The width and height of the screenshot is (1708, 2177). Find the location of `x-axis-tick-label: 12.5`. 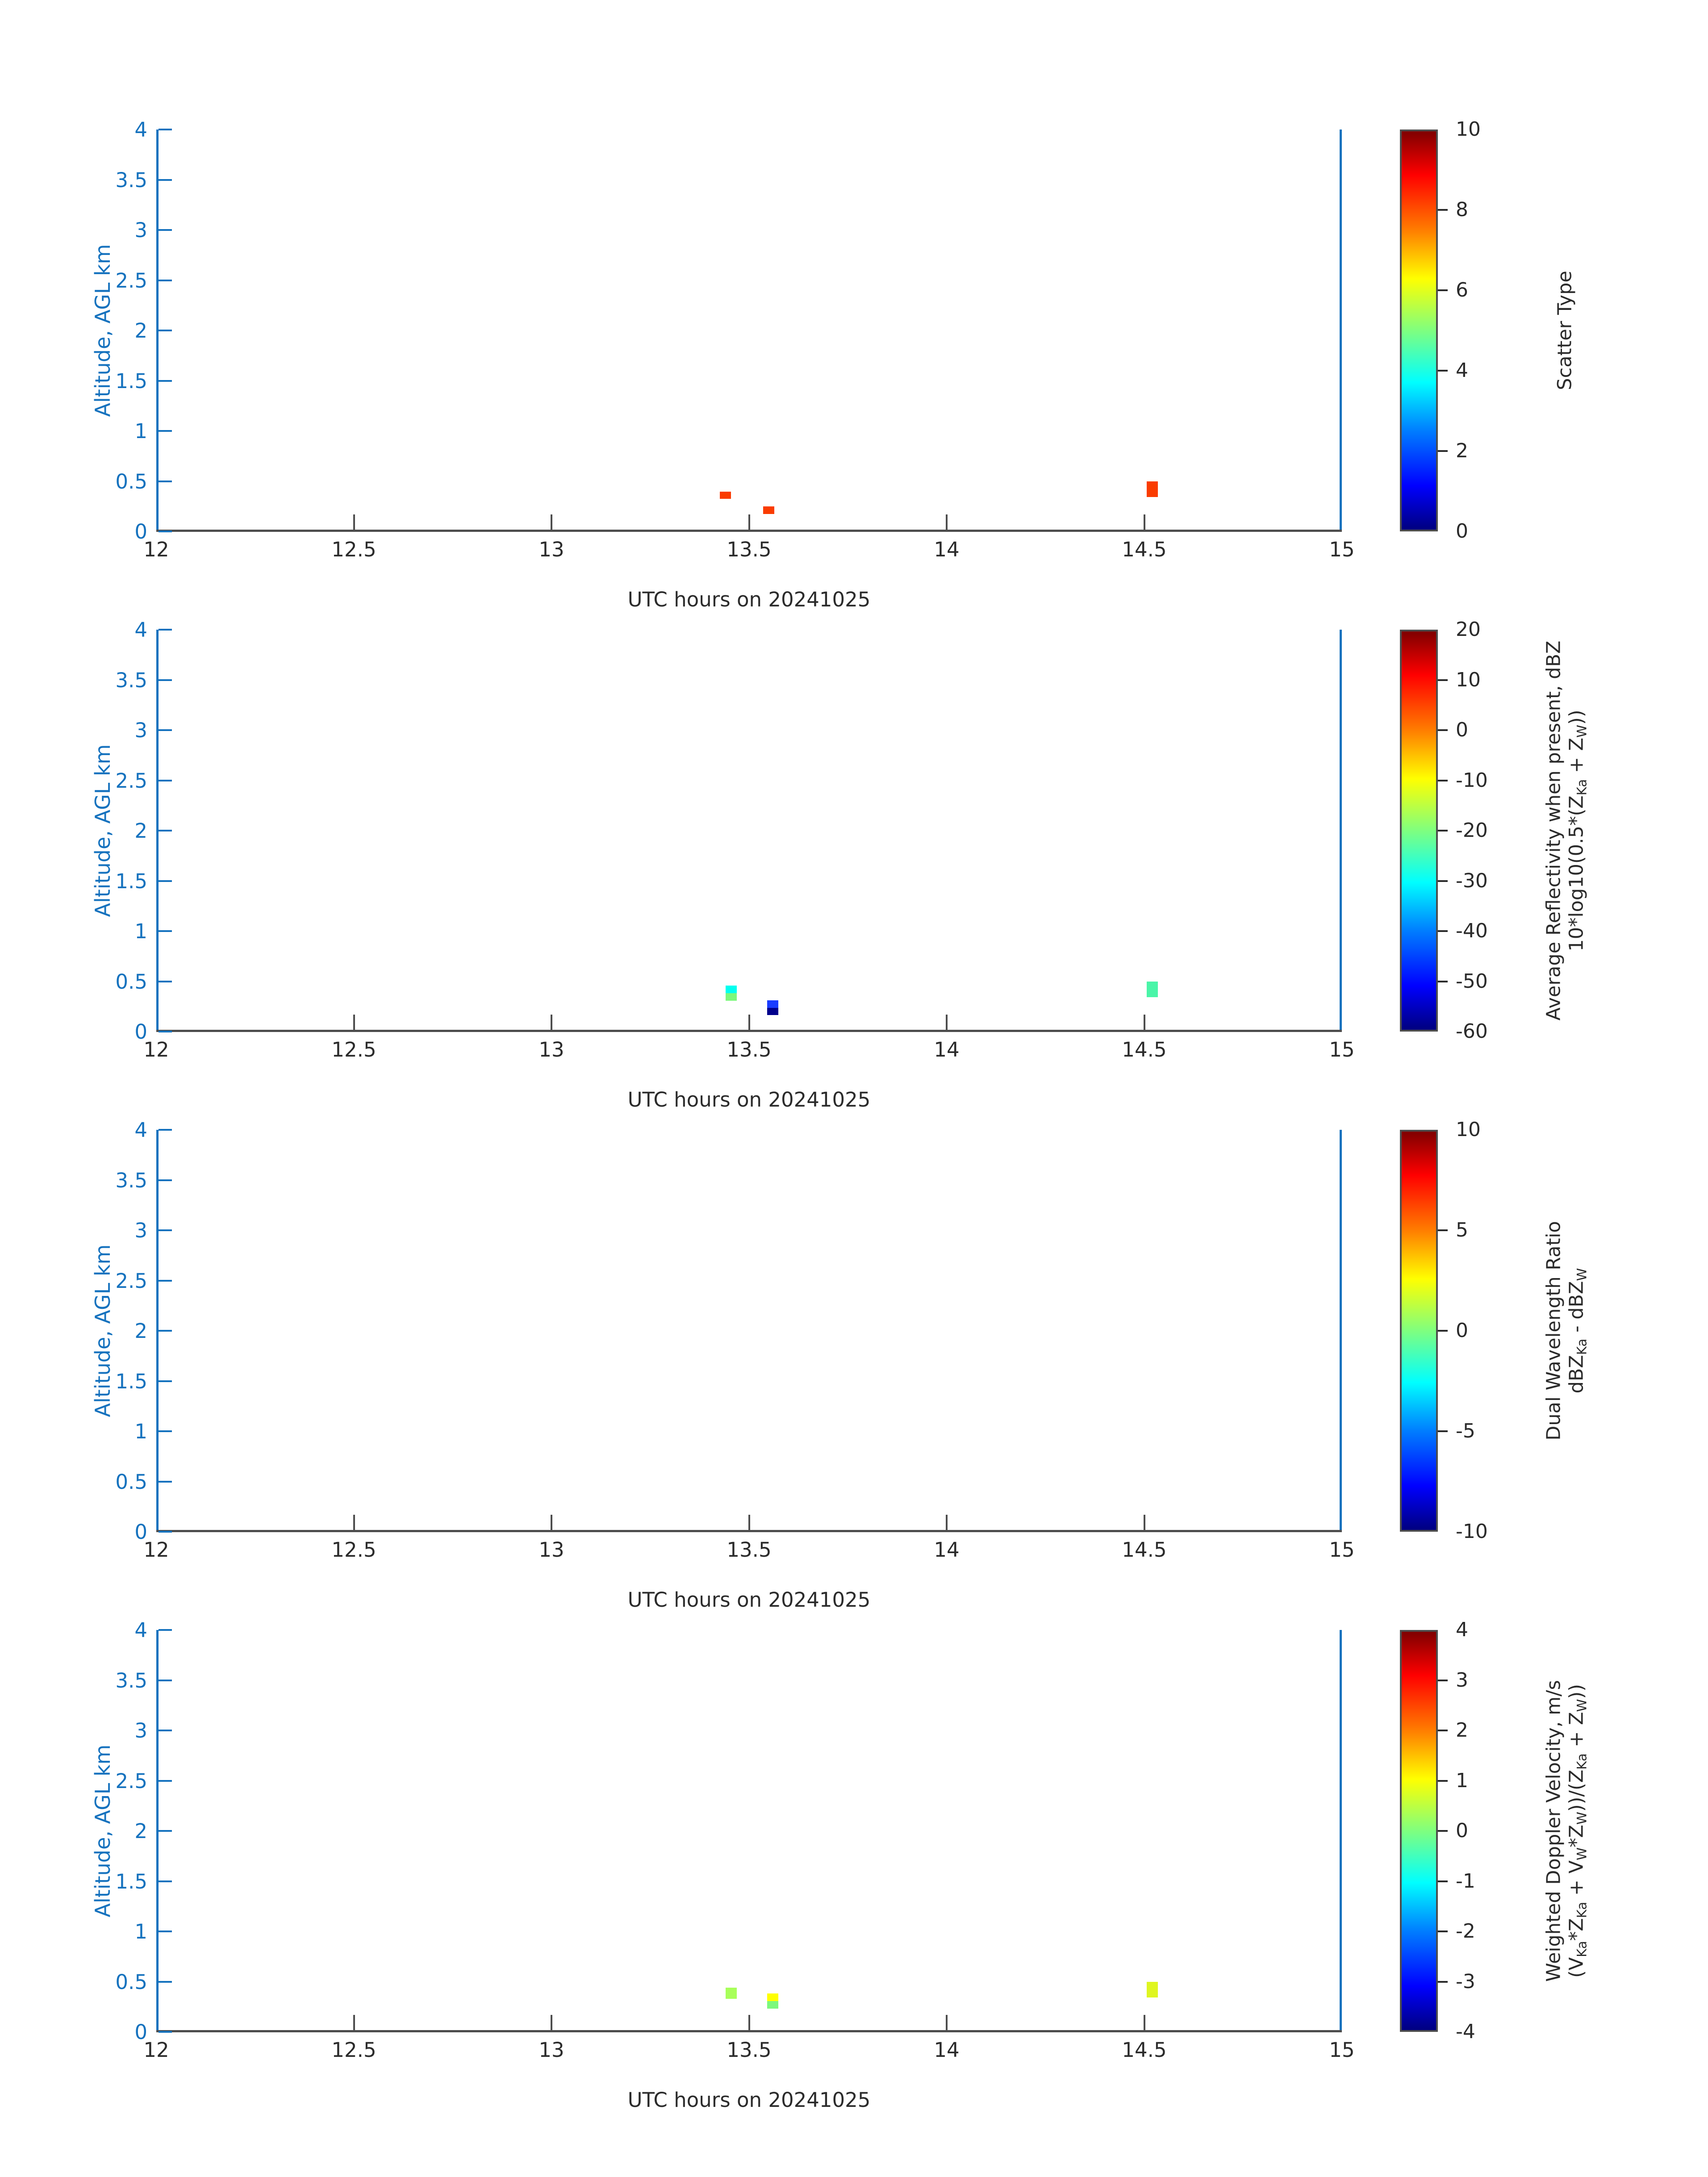

x-axis-tick-label: 12.5 is located at coordinates (353, 549).